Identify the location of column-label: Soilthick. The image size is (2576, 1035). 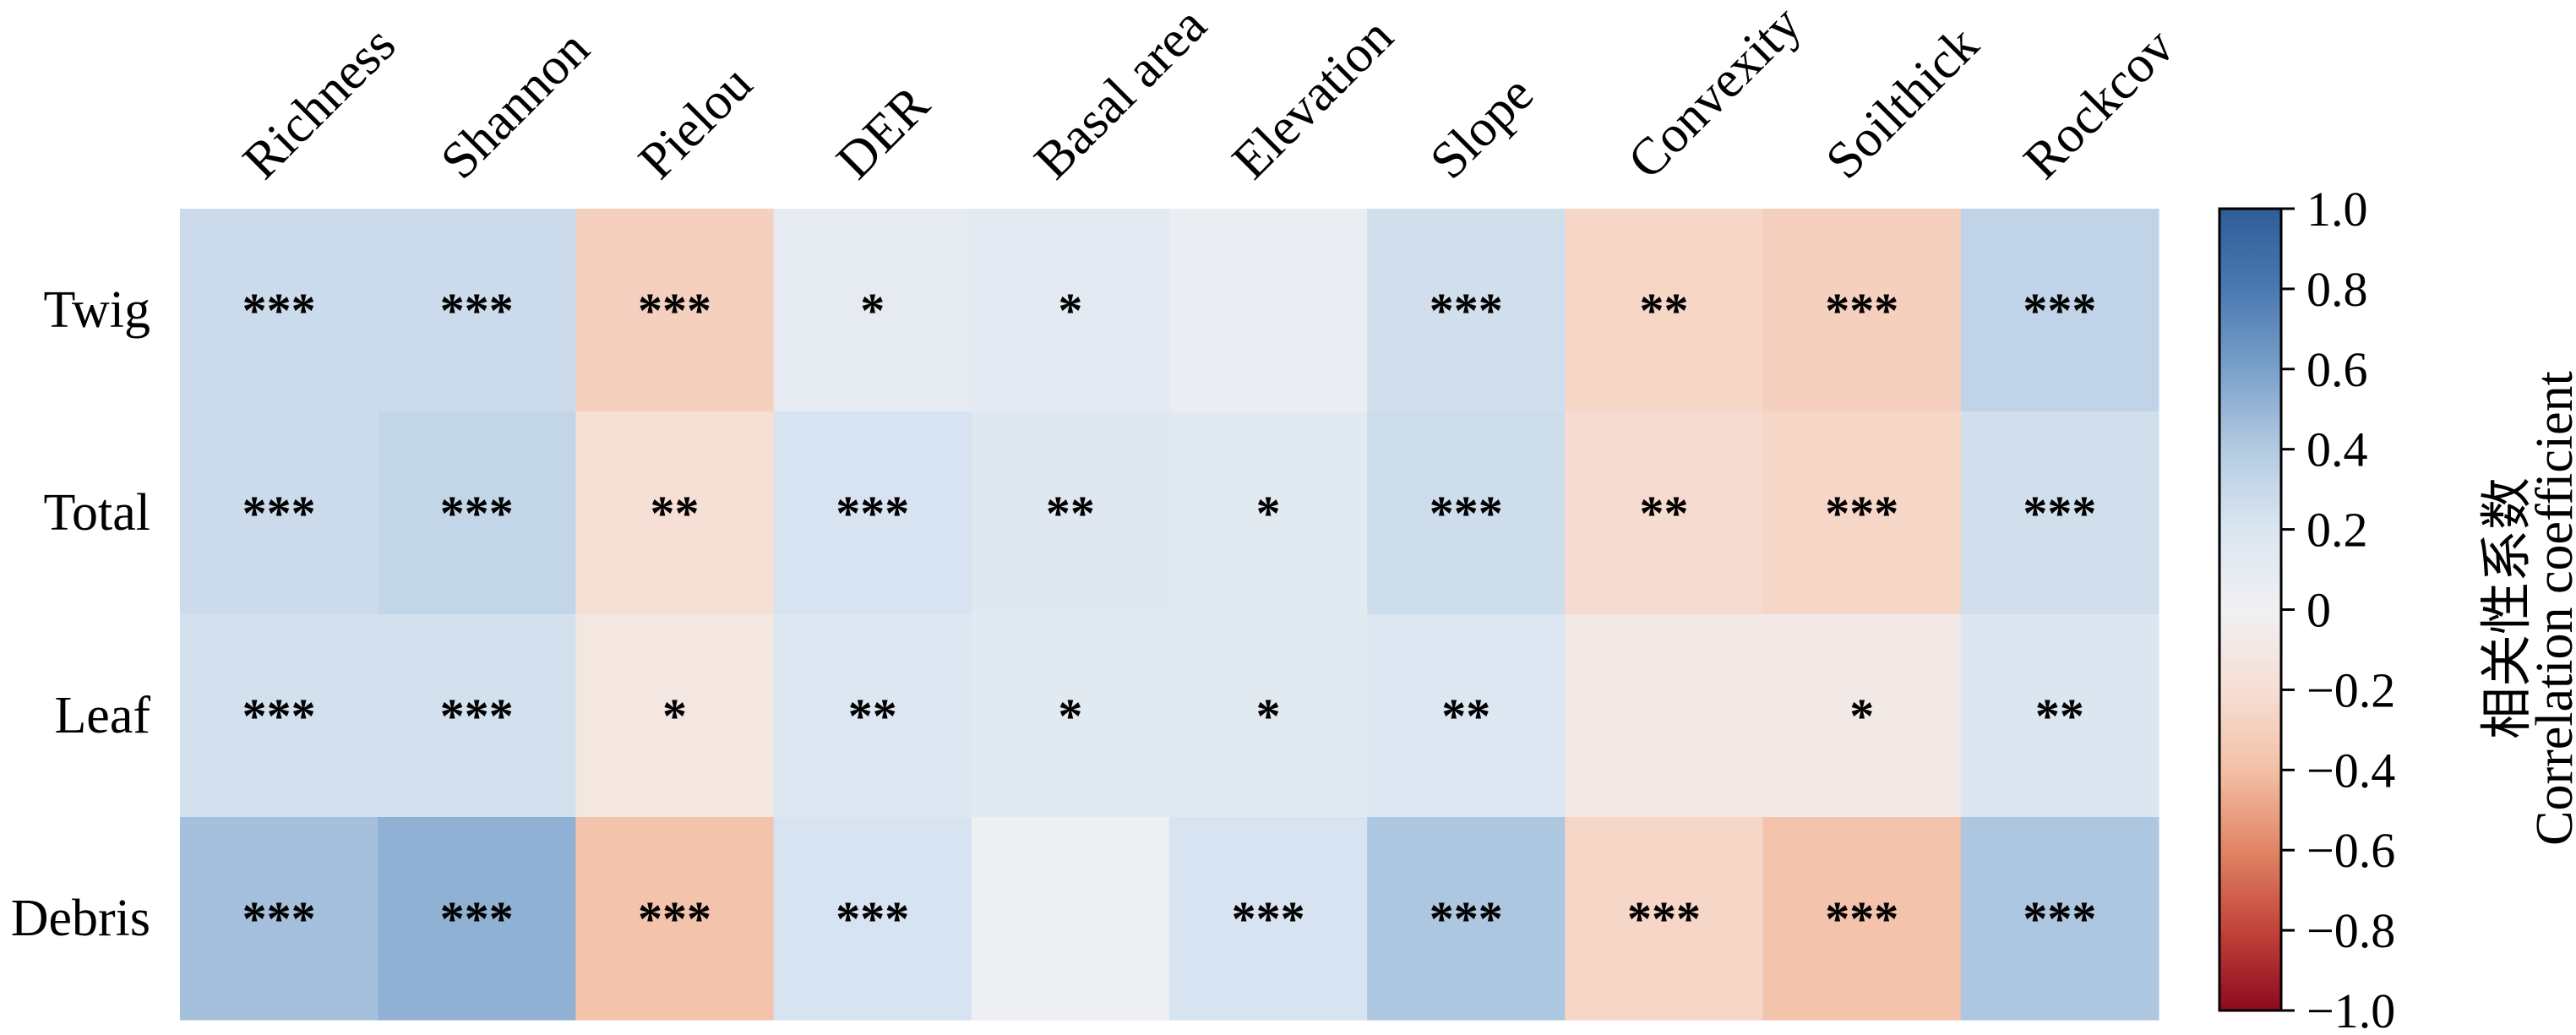
(1902, 102).